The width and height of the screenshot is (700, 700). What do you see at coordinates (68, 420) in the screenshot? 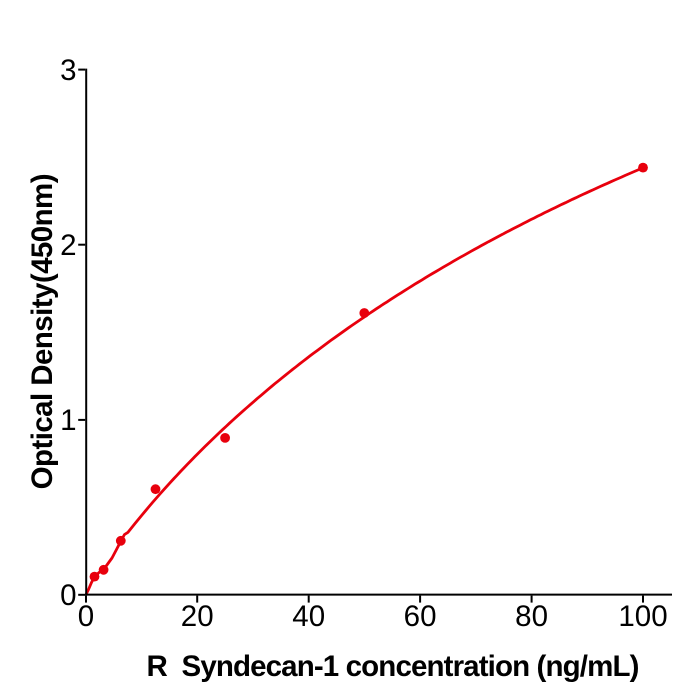
I see `svg-text: 1` at bounding box center [68, 420].